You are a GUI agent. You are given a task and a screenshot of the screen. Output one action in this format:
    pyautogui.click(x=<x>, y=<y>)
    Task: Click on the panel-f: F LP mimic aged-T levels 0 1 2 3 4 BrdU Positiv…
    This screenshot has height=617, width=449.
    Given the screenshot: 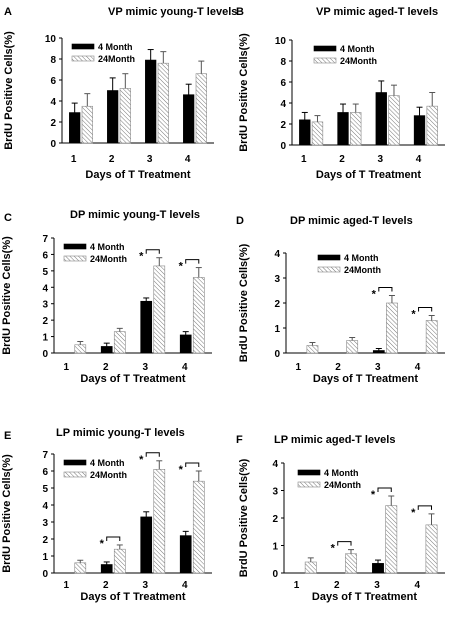 What is the action you would take?
    pyautogui.click(x=340, y=518)
    